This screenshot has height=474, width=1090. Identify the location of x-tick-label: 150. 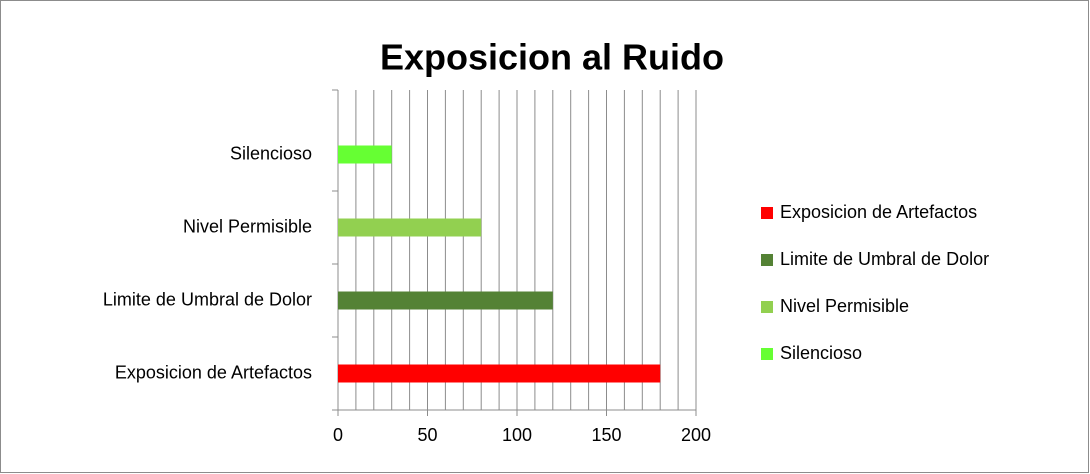
(606, 435).